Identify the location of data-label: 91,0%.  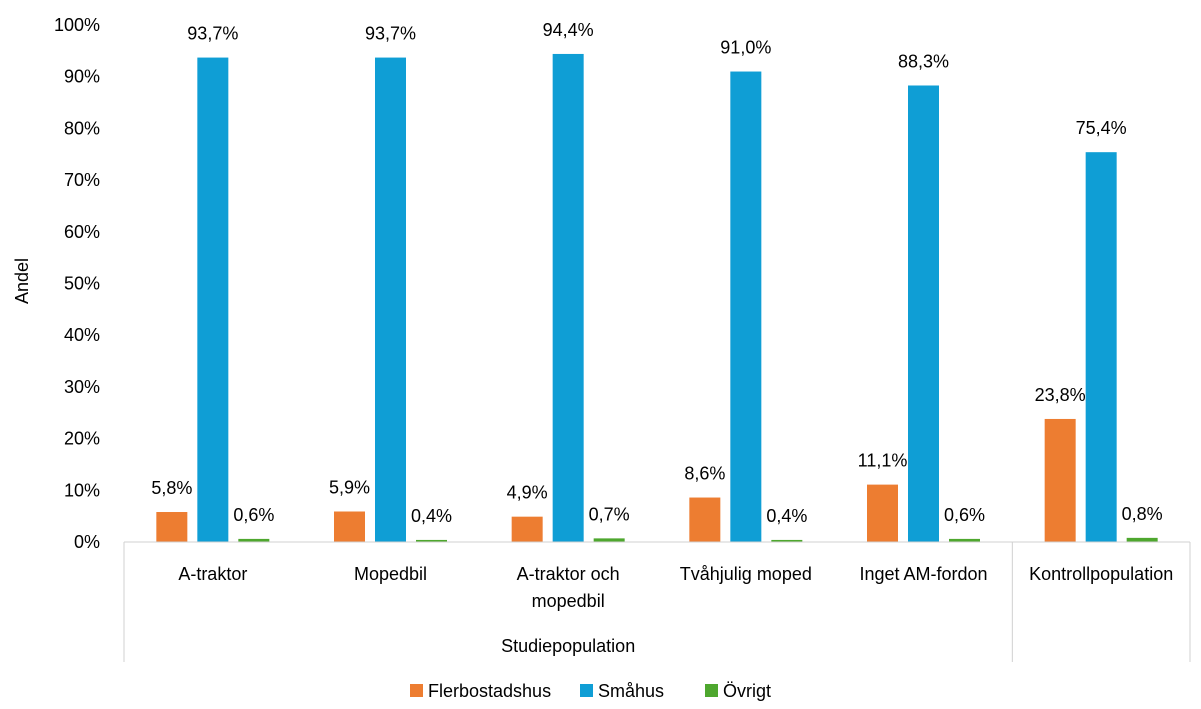
(745, 48).